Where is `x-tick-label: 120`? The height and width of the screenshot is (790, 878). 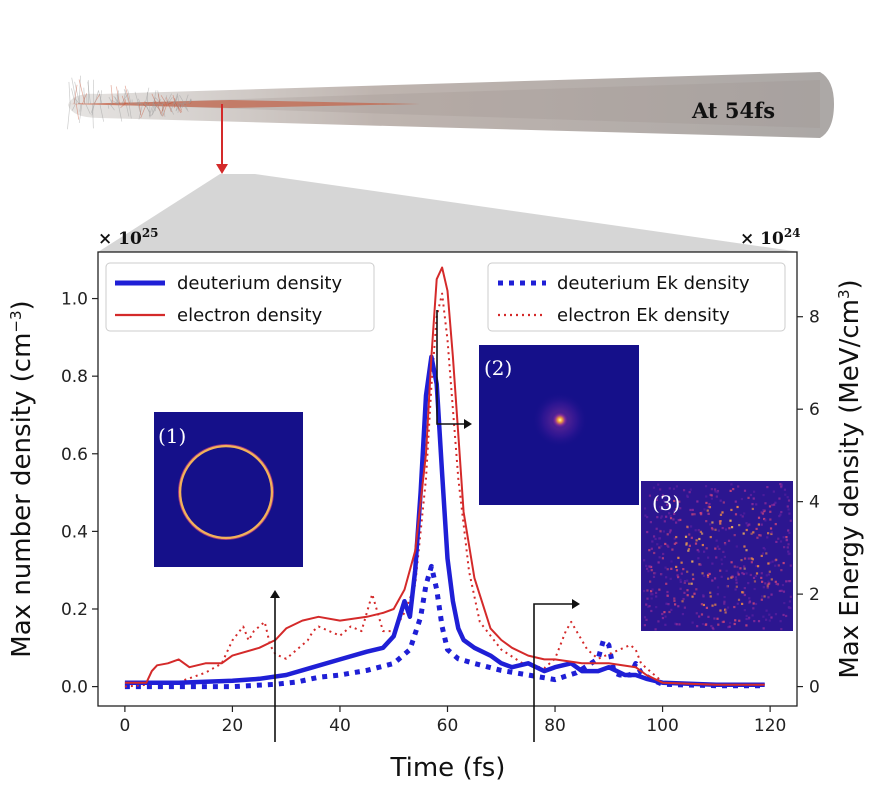 x-tick-label: 120 is located at coordinates (770, 726).